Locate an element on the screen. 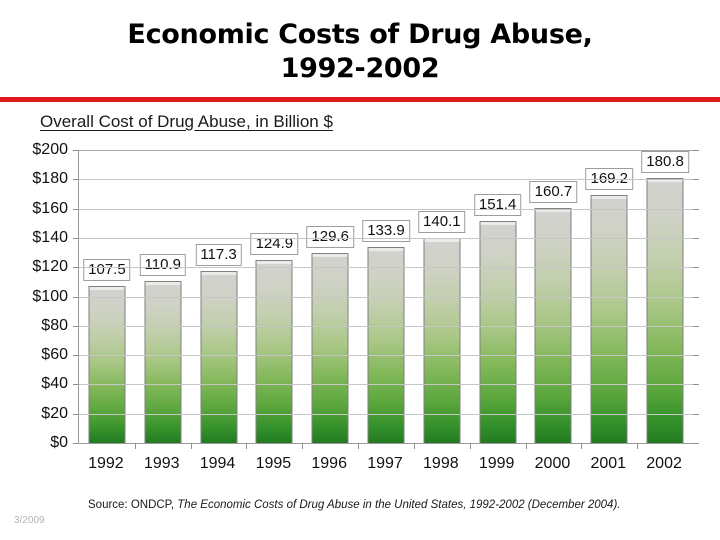 Image resolution: width=720 pixels, height=540 pixels. x-tick-label: 2000 is located at coordinates (552, 463).